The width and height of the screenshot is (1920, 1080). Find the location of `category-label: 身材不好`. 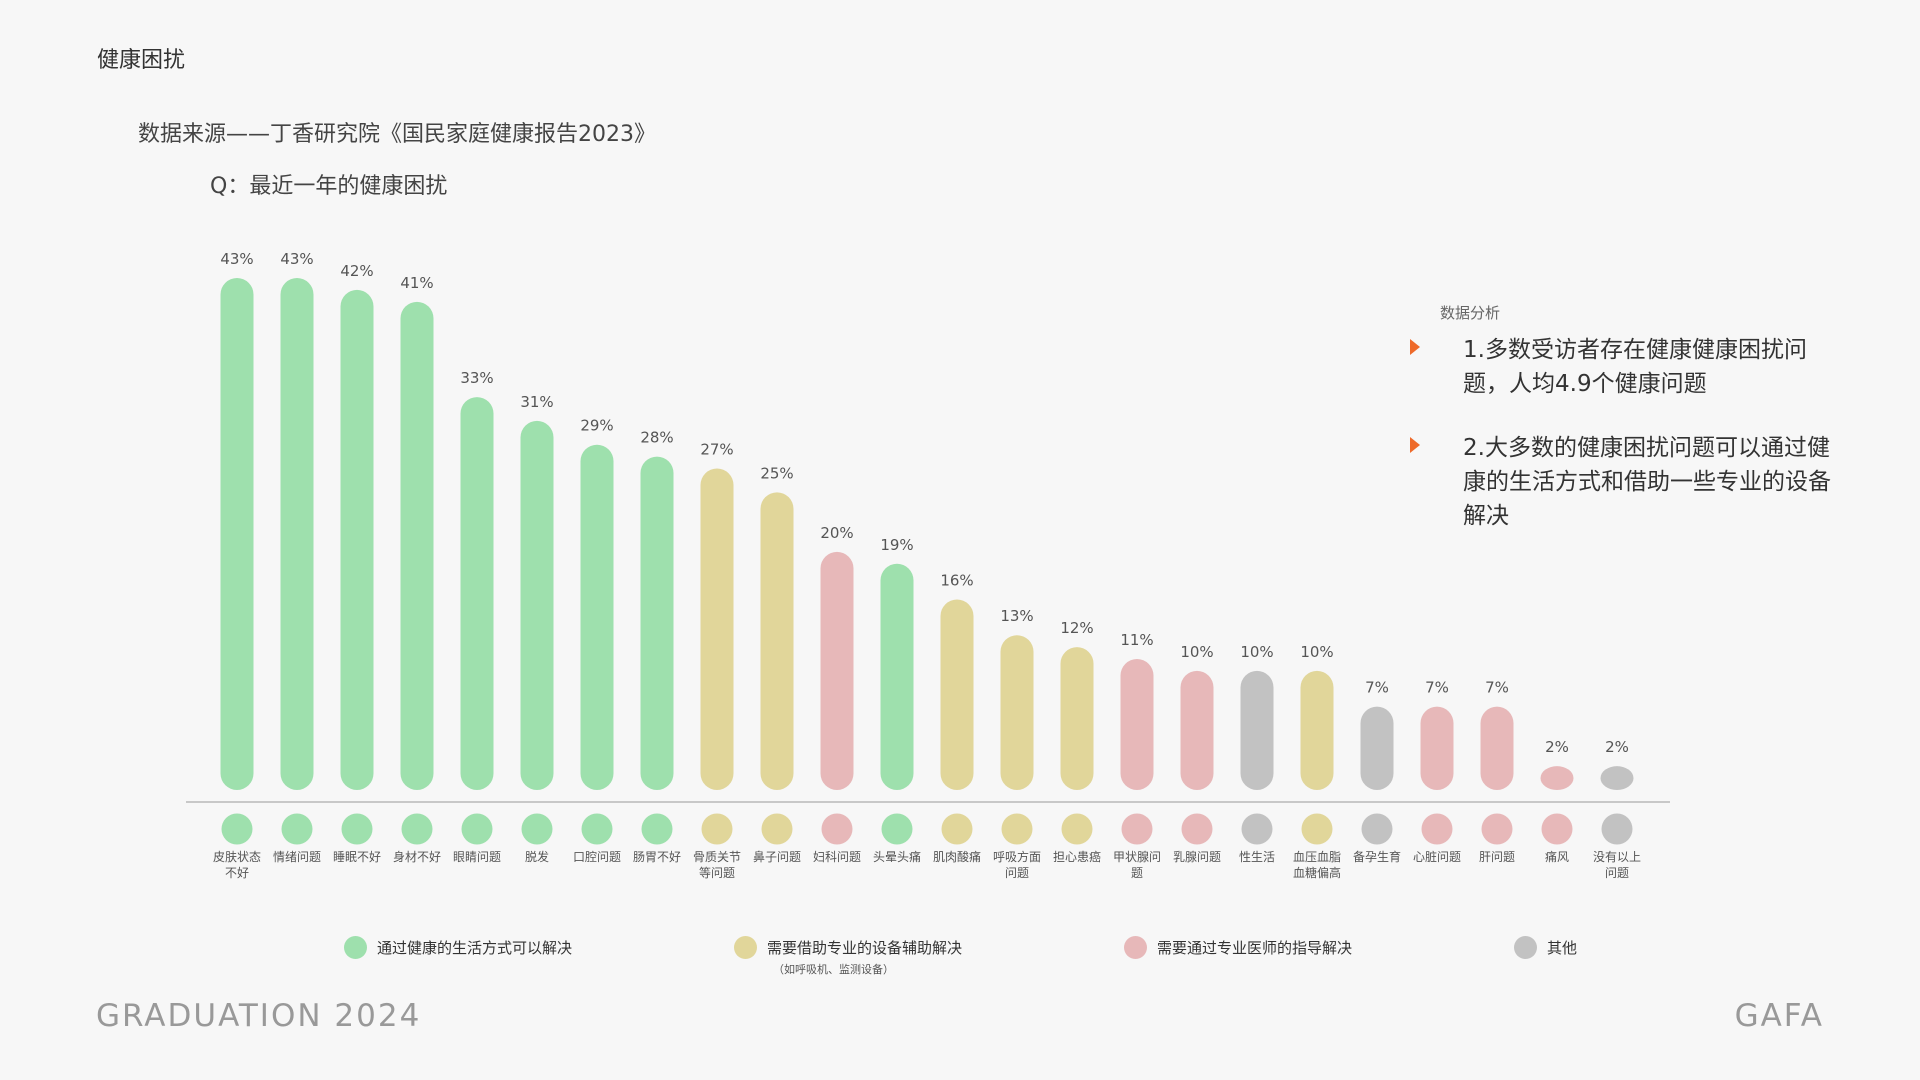

category-label: 身材不好 is located at coordinates (417, 856).